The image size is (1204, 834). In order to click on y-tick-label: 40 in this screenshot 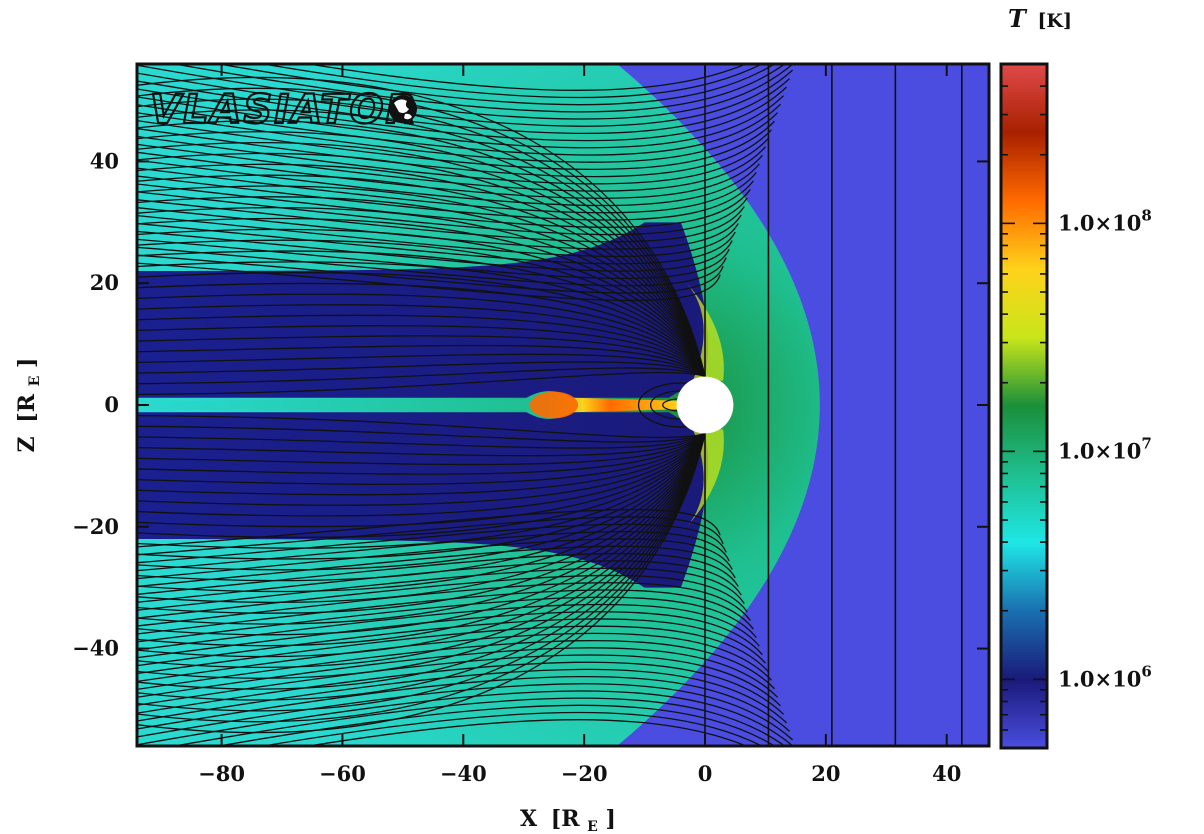, I will do `click(104, 160)`.